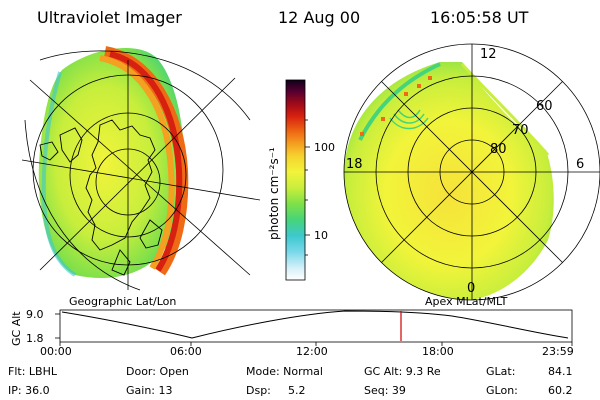  What do you see at coordinates (284, 371) in the screenshot?
I see `info-mode: Mode: Normal` at bounding box center [284, 371].